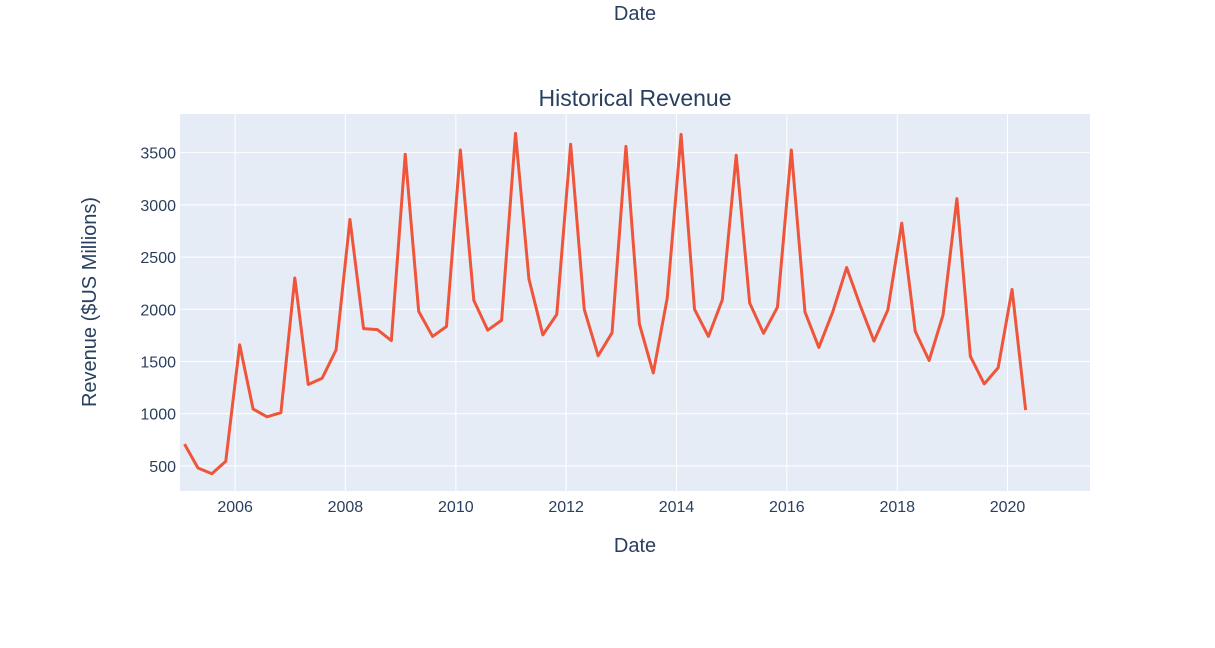 The width and height of the screenshot is (1215, 648). Describe the element at coordinates (897, 507) in the screenshot. I see `x-tick-label: 2018` at that location.